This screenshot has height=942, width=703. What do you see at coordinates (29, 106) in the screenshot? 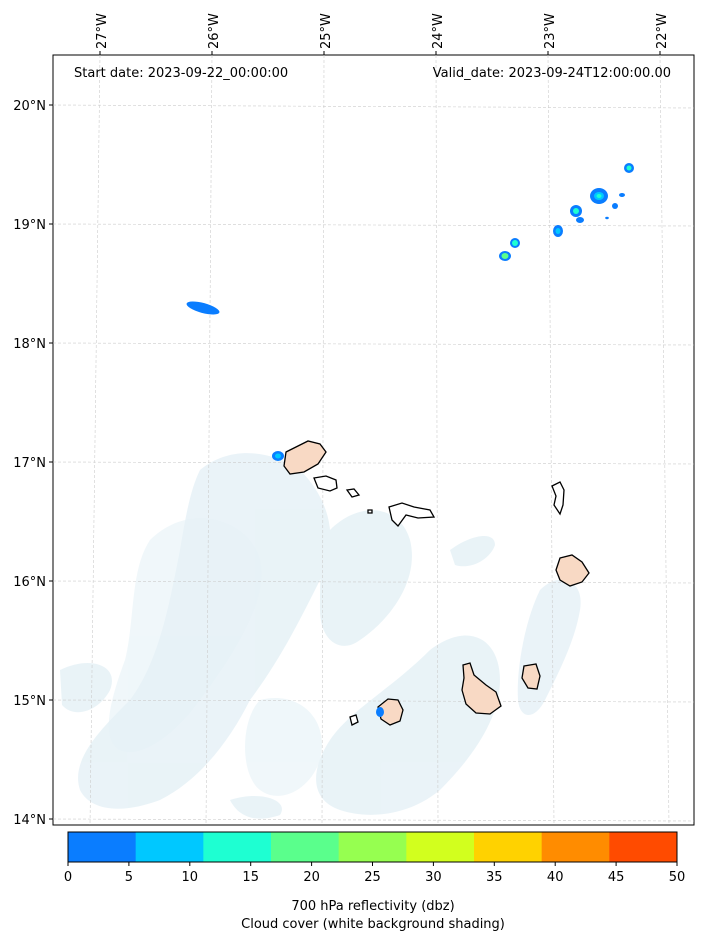
I see `lat-label: 20°N` at bounding box center [29, 106].